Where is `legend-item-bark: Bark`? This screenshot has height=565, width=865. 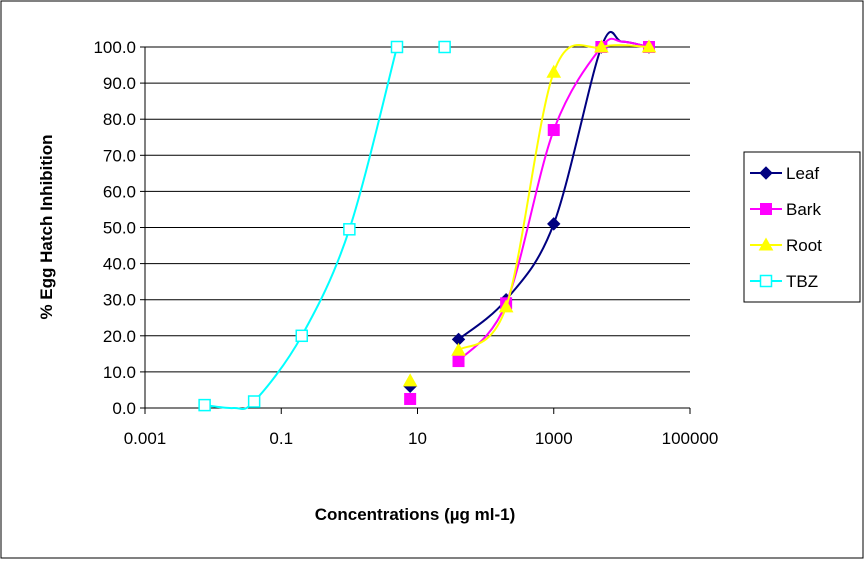
legend-item-bark: Bark is located at coordinates (785, 209).